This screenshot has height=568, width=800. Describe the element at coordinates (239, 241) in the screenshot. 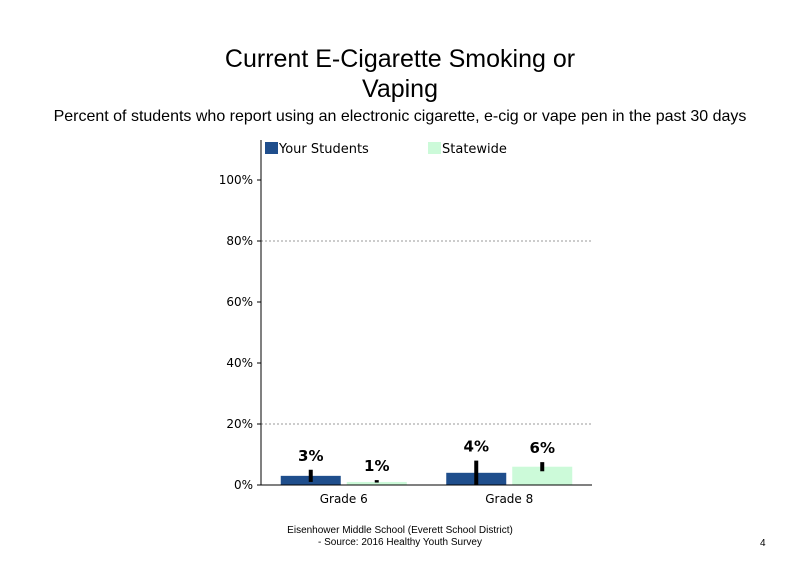

I see `y-tick-label: 80%` at that location.